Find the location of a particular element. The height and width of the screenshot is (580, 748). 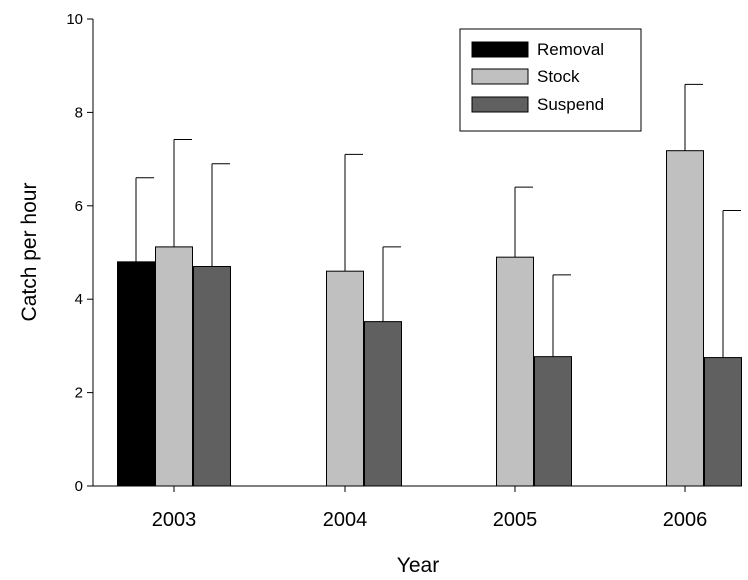

x-tick-label-2004: 2004 is located at coordinates (345, 520).